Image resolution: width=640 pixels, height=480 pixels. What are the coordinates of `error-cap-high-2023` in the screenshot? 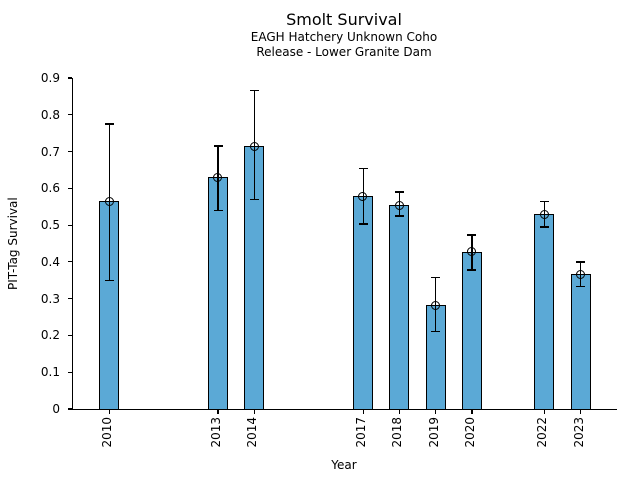 It's located at (581, 262).